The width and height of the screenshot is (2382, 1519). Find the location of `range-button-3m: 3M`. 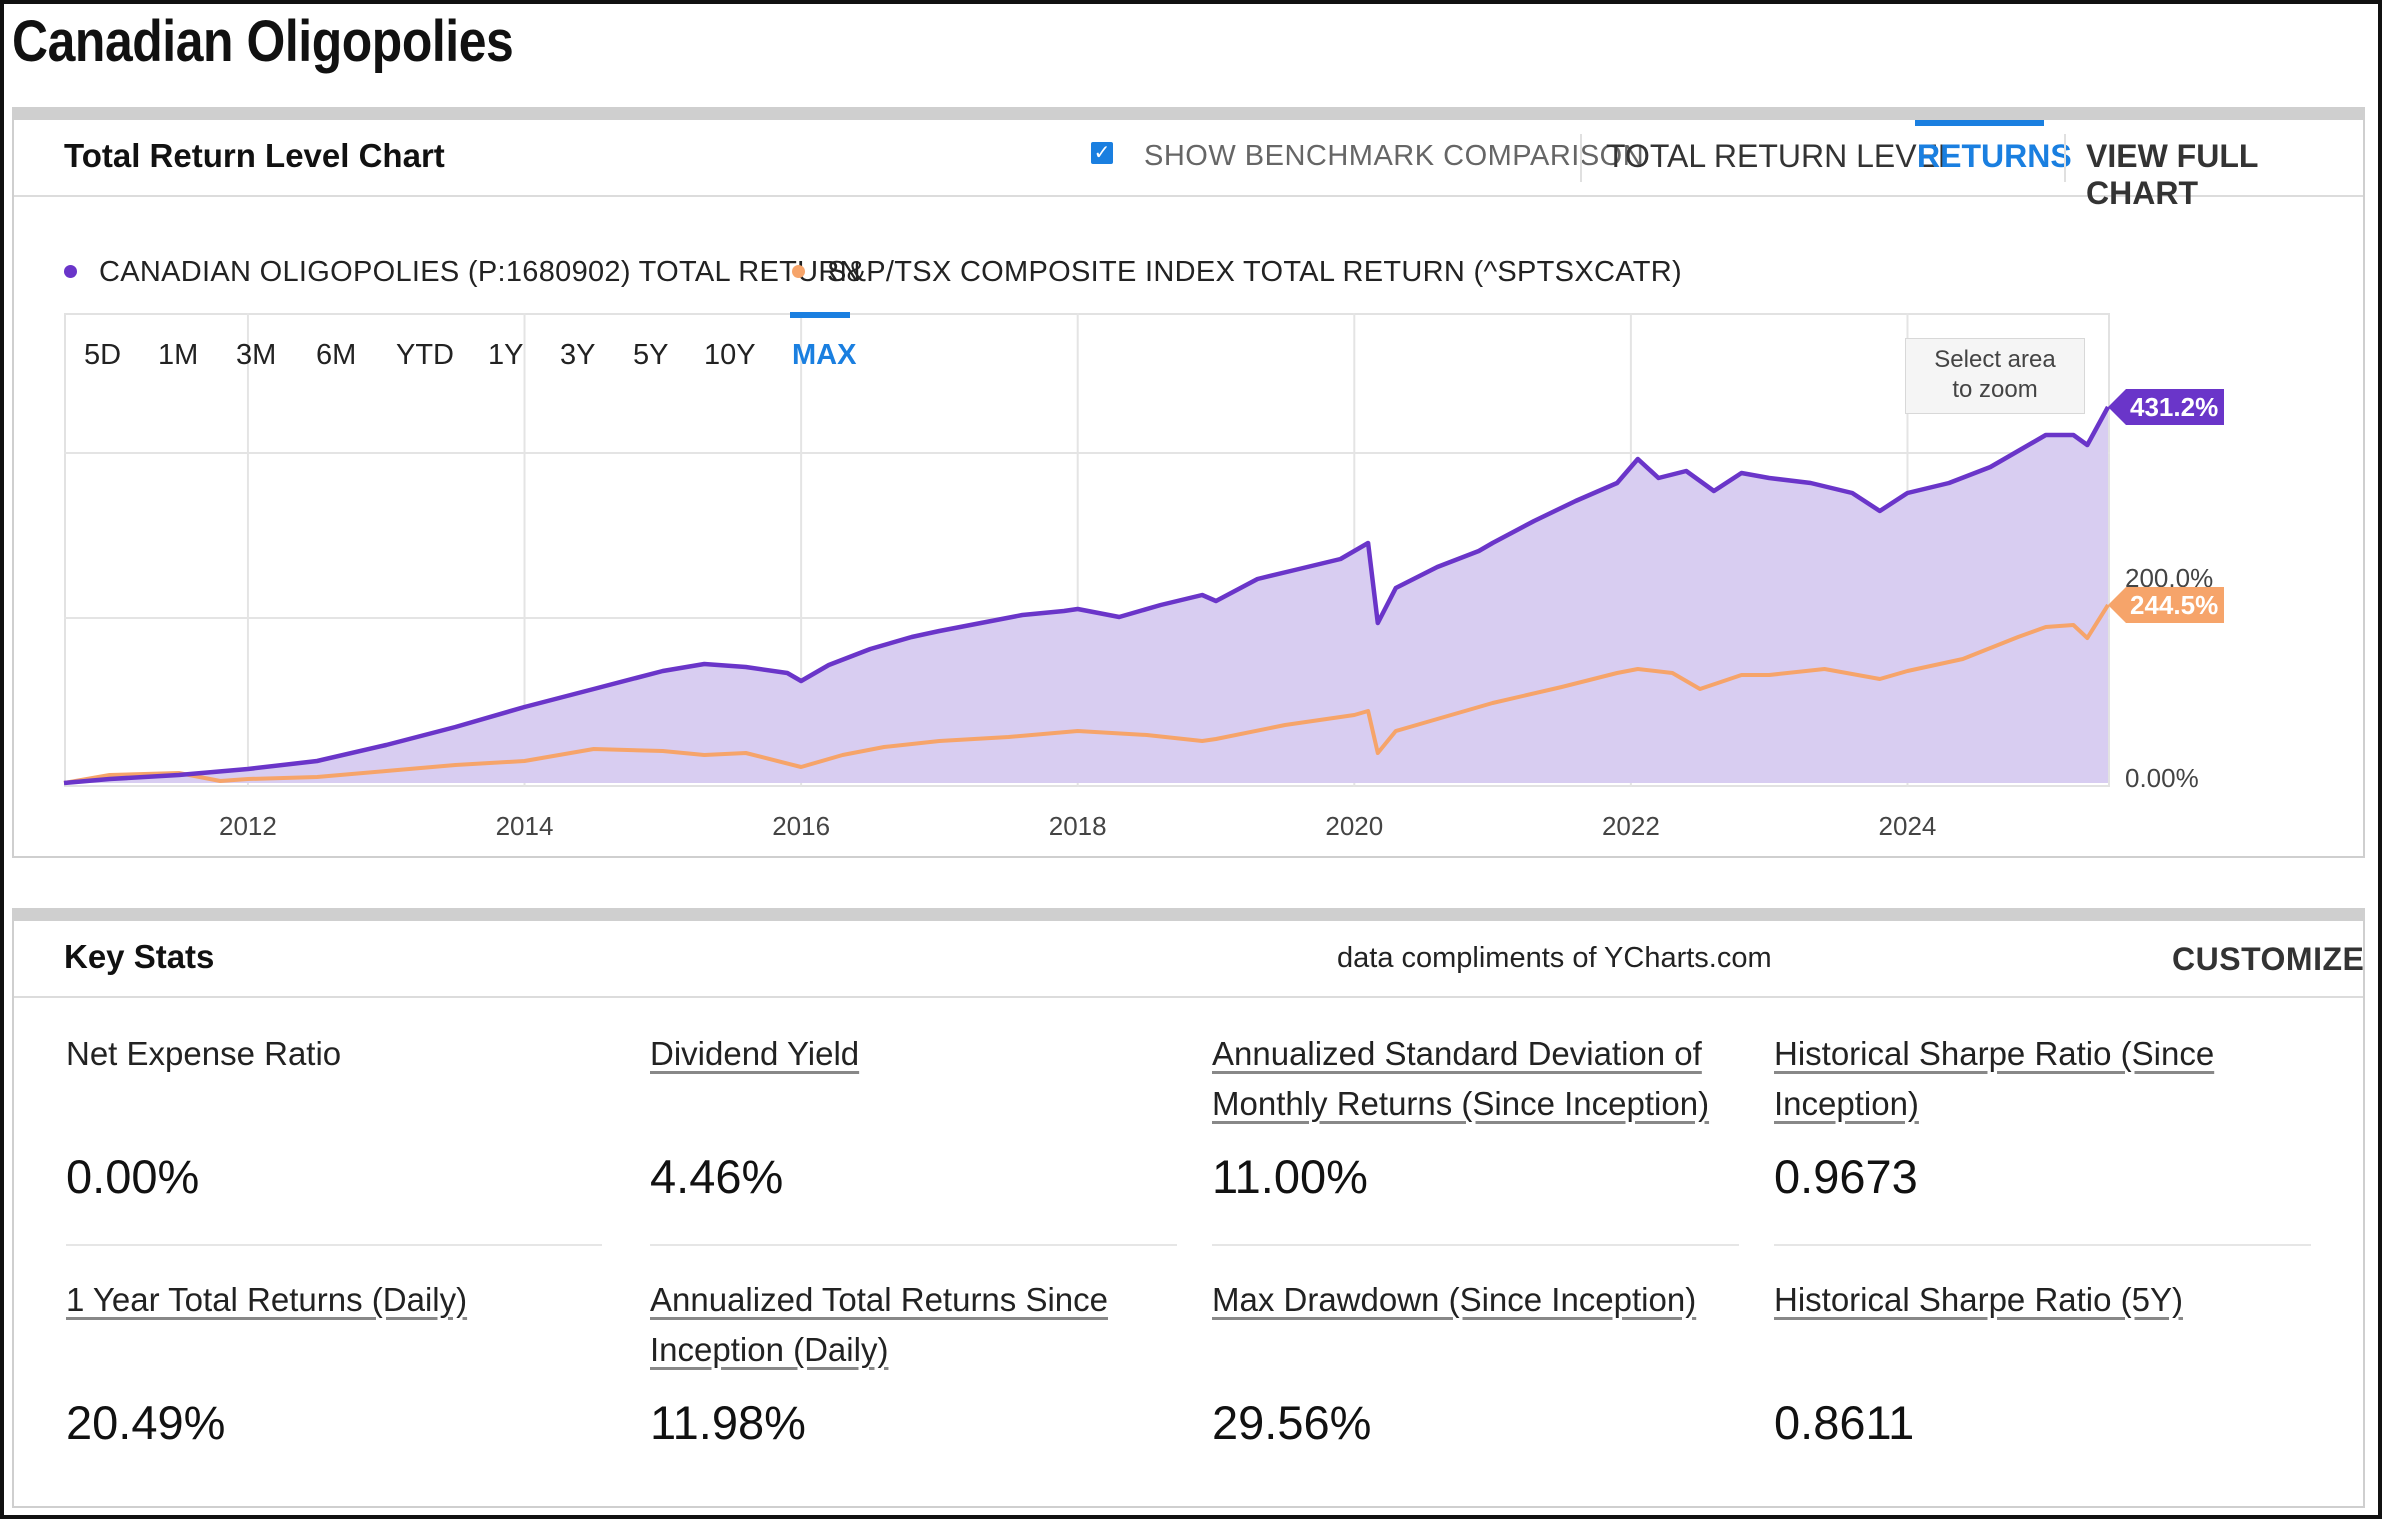

range-button-3m: 3M is located at coordinates (256, 355).